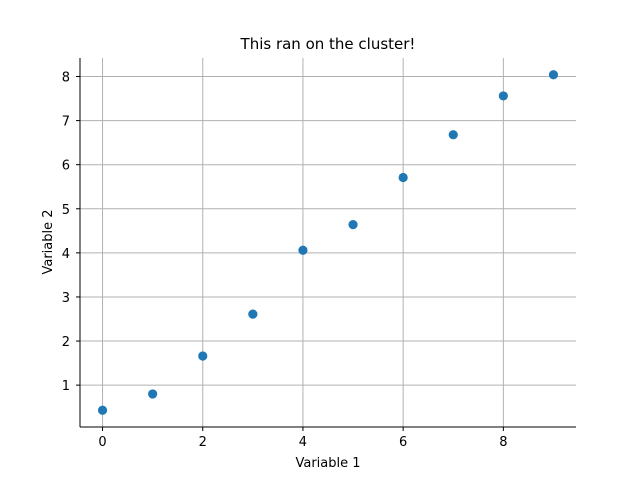 The image size is (640, 480). Describe the element at coordinates (66, 298) in the screenshot. I see `y-tick-label: 3` at that location.